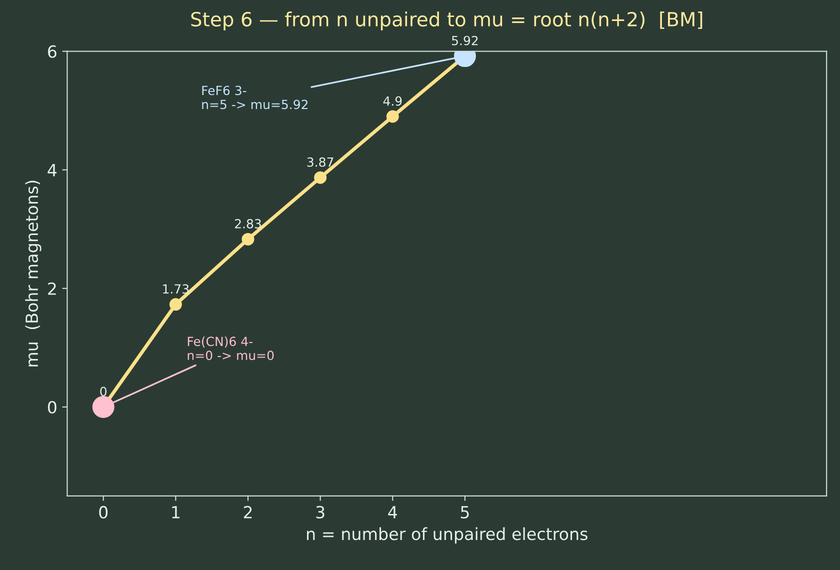  What do you see at coordinates (52, 407) in the screenshot?
I see `y-tick-label: 0` at bounding box center [52, 407].